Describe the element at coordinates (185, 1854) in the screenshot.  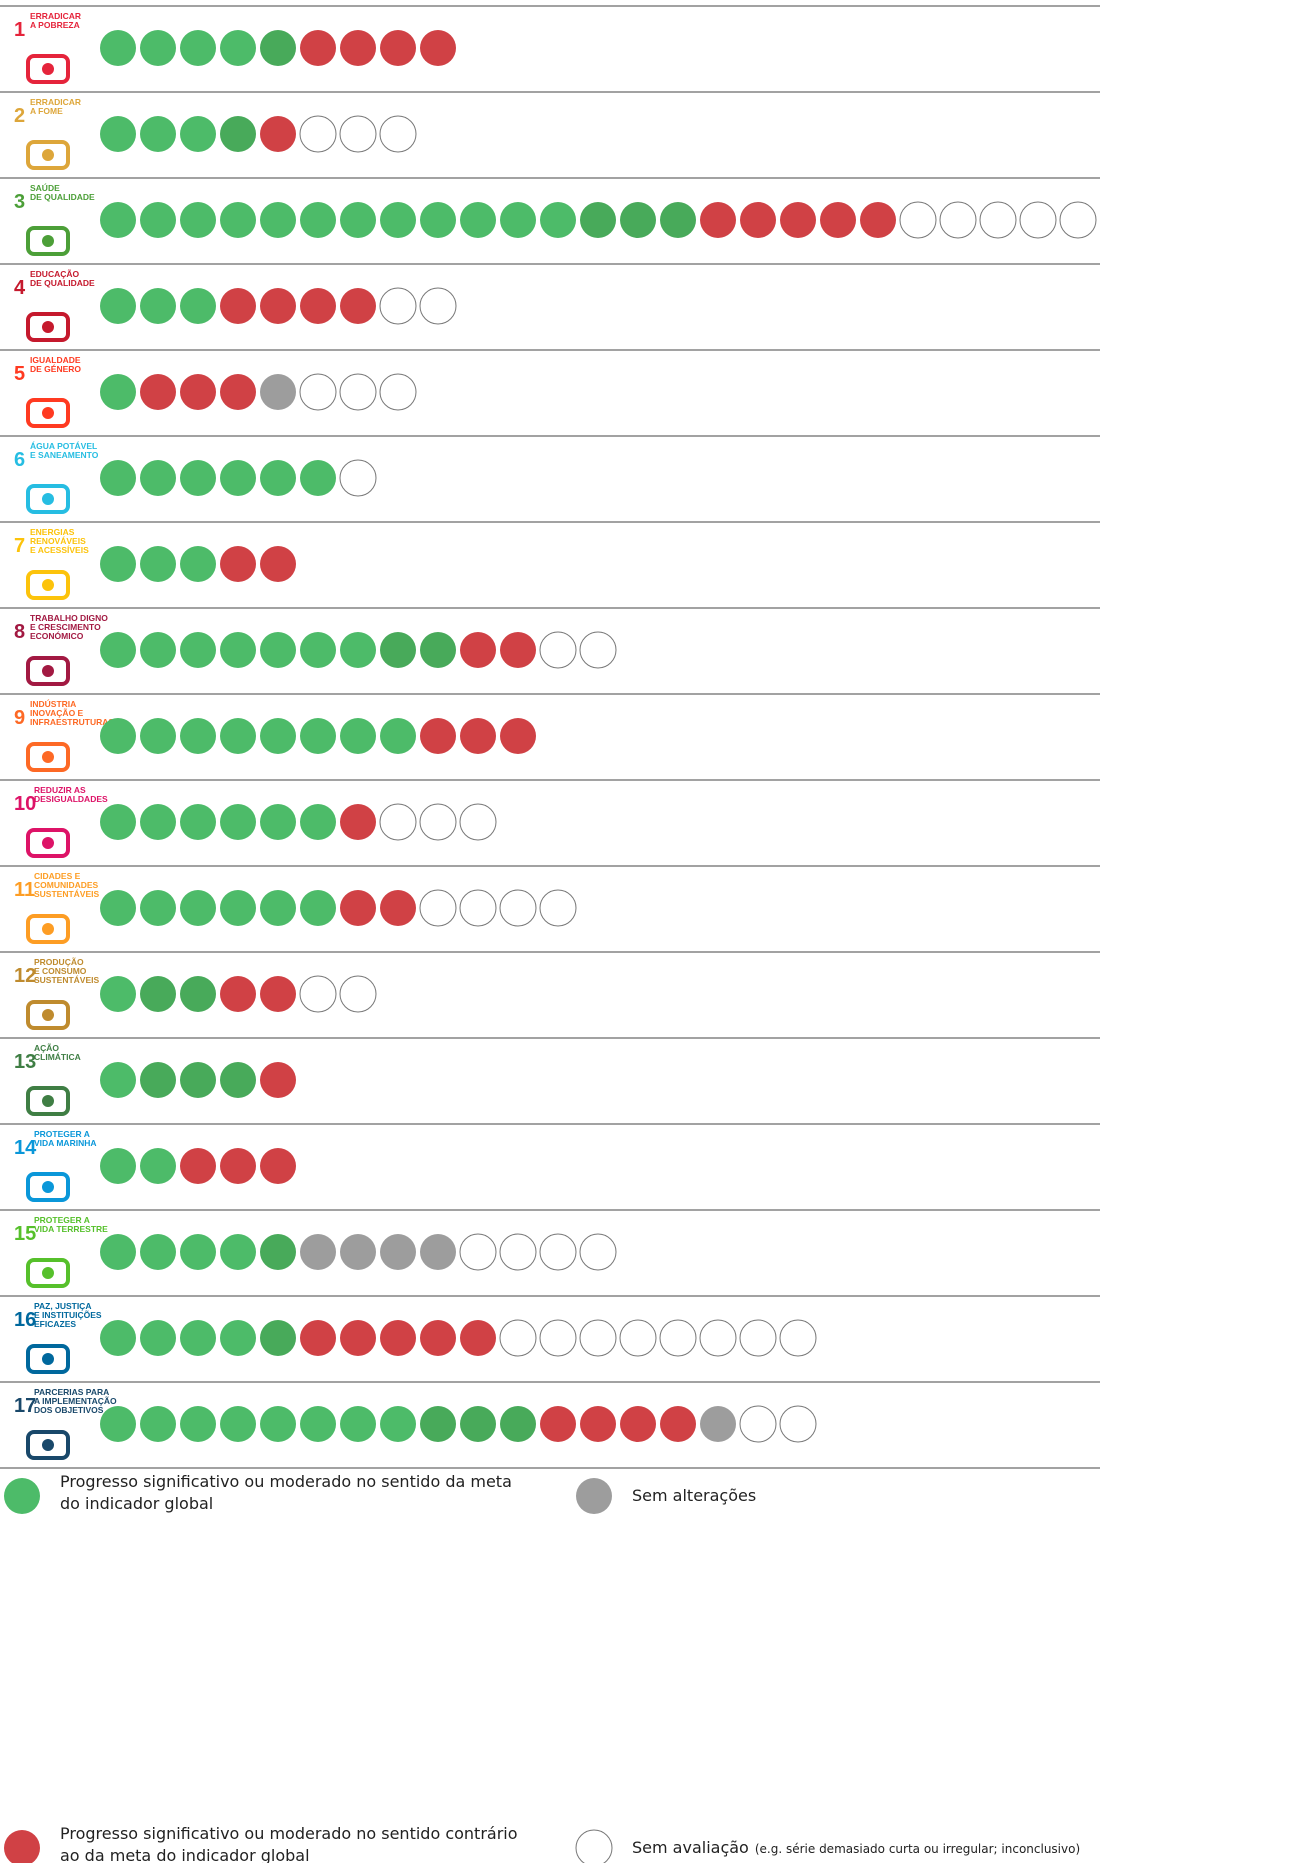
I see `legend-text: ao da meta do indicador global` at that location.